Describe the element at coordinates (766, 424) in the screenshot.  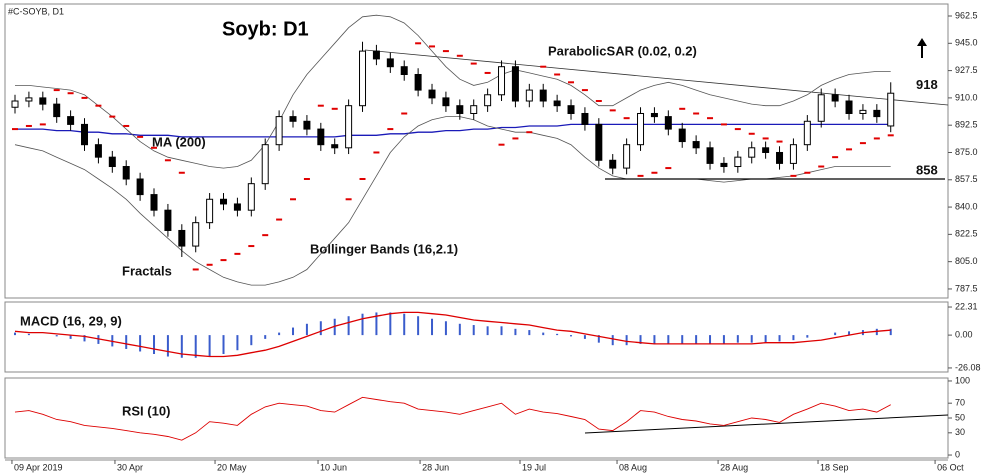
I see `rsi-trend-line` at that location.